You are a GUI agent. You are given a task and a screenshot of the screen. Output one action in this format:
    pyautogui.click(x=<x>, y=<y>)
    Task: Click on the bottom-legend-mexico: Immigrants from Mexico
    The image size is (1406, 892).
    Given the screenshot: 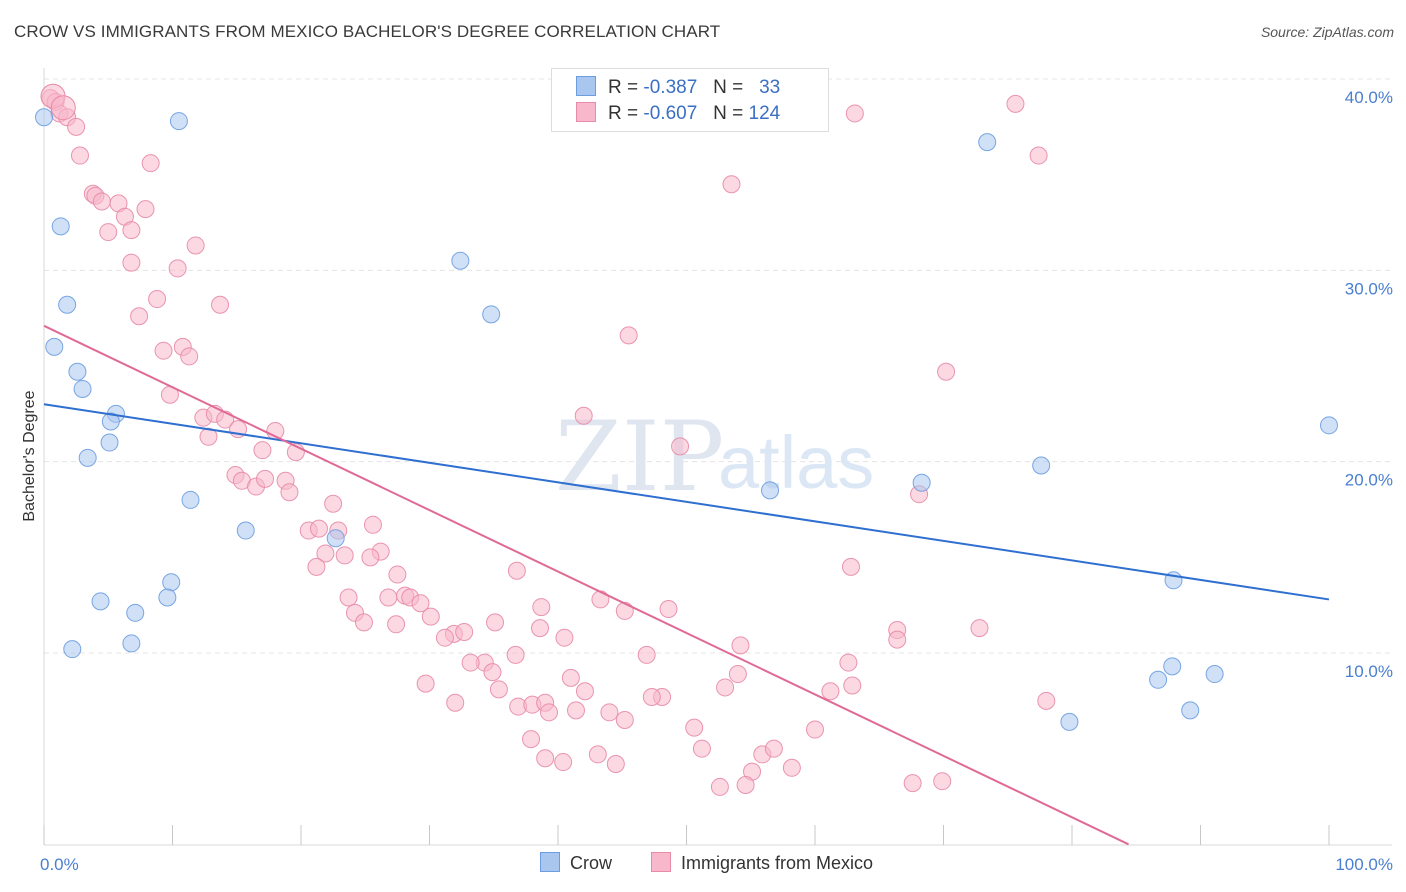 What is the action you would take?
    pyautogui.click(x=762, y=863)
    